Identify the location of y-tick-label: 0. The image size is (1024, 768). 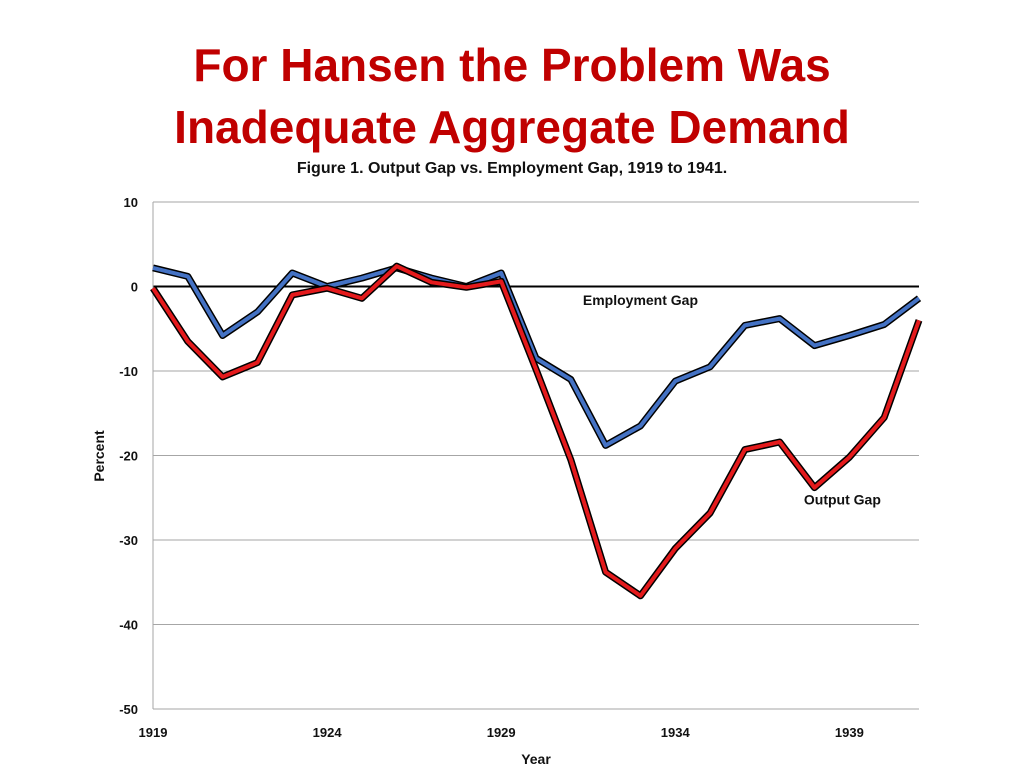
(134, 287).